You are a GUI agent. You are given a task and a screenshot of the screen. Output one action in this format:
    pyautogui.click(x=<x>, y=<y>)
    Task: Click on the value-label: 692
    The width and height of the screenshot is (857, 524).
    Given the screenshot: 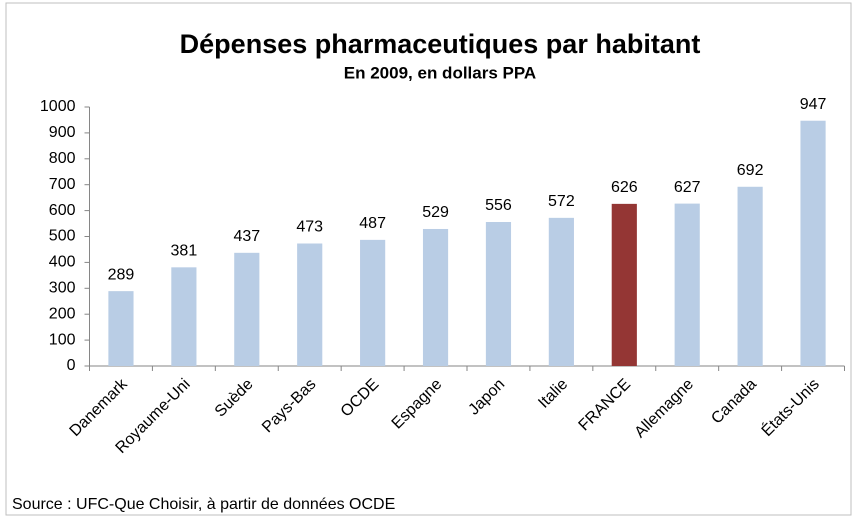 What is the action you would take?
    pyautogui.click(x=750, y=170)
    